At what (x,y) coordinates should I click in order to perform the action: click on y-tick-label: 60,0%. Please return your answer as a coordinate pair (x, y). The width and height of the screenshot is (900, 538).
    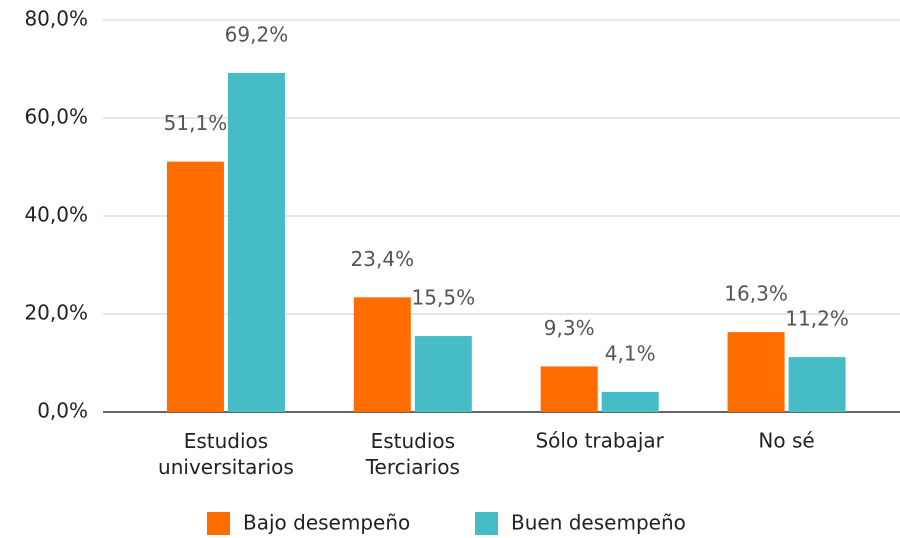
    Looking at the image, I should click on (56, 117).